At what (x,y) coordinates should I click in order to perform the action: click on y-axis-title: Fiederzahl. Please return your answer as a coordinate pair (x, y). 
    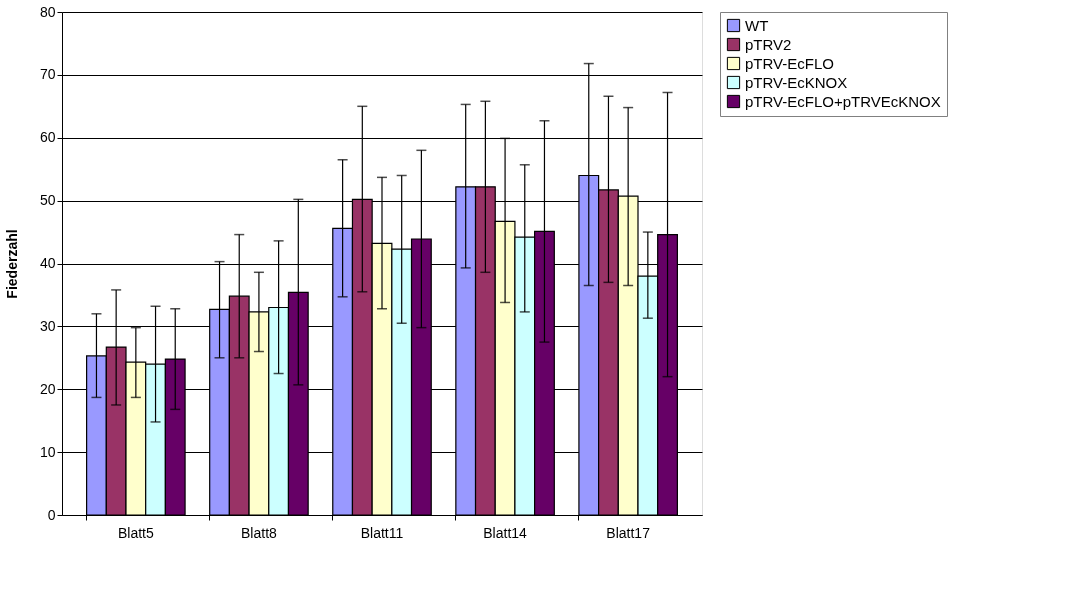
    Looking at the image, I should click on (11, 264).